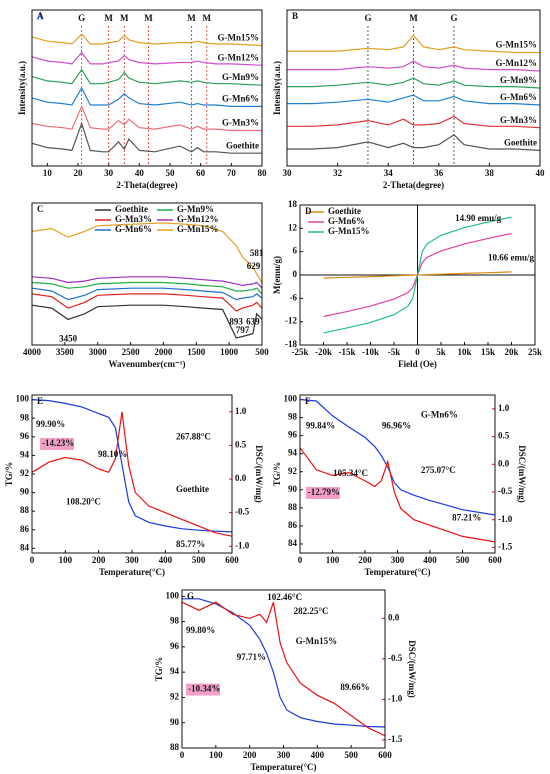 The image size is (550, 774). Describe the element at coordinates (518, 120) in the screenshot. I see `series-label: G-Mn3%` at that location.